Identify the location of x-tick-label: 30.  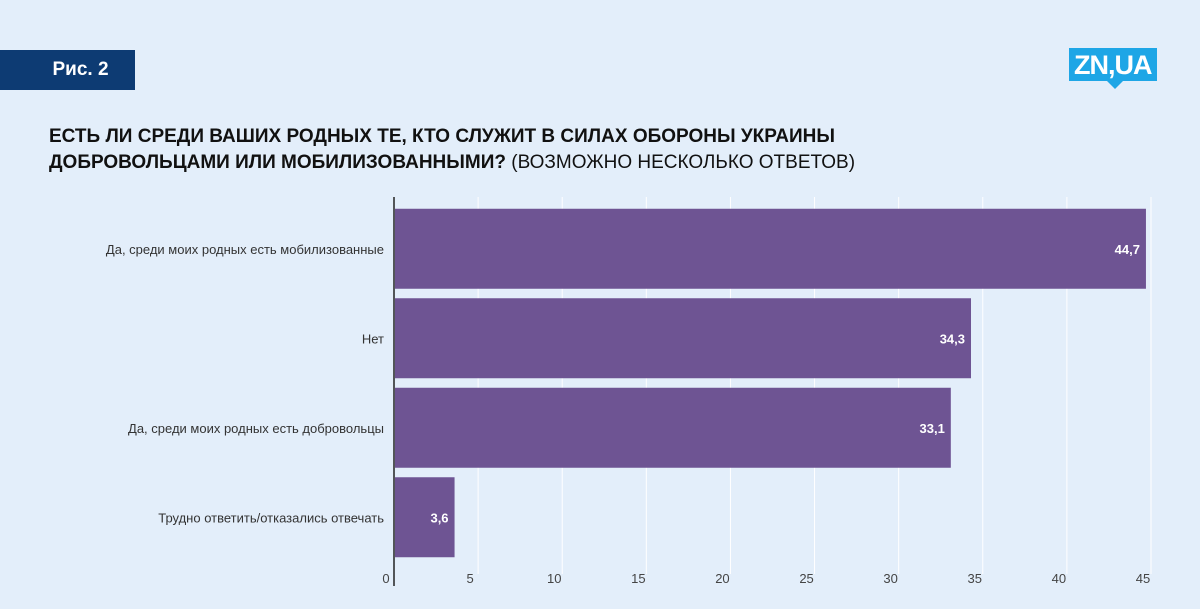
(890, 578).